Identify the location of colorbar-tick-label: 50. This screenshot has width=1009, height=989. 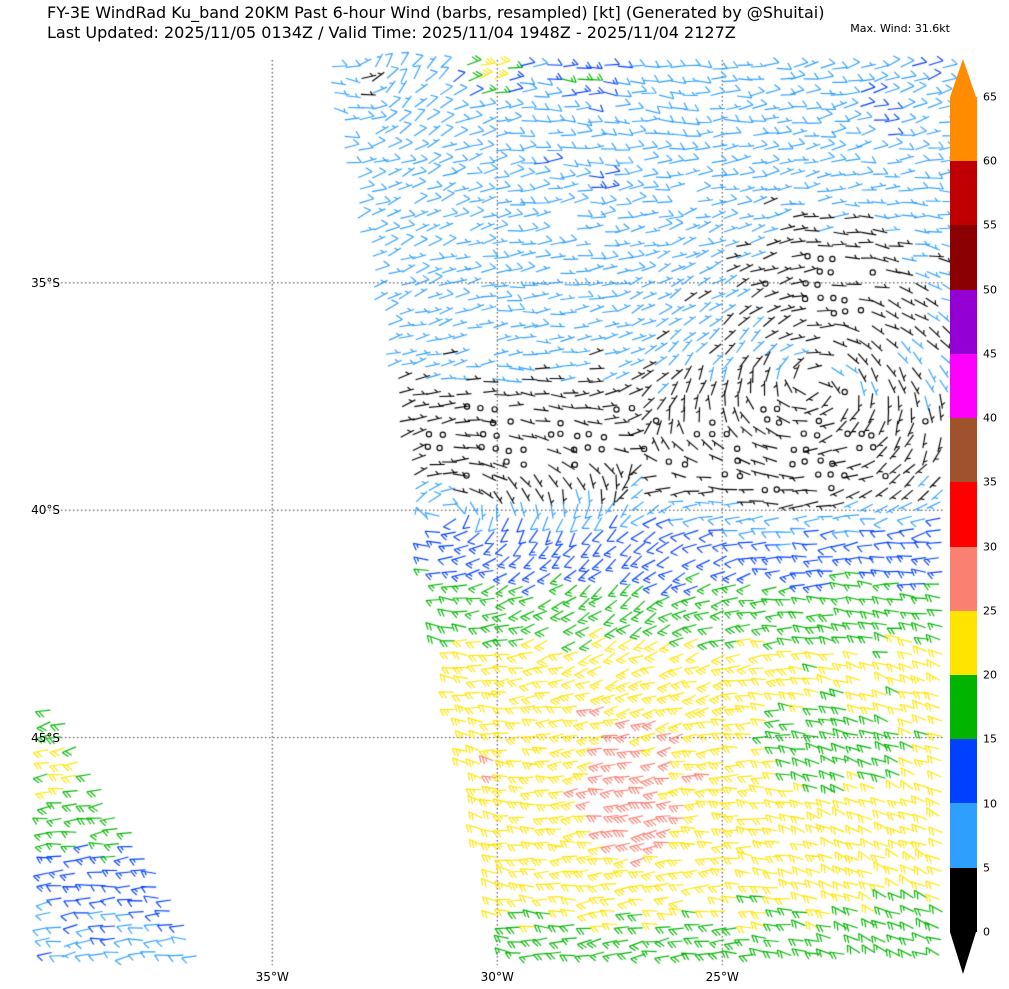
(990, 290).